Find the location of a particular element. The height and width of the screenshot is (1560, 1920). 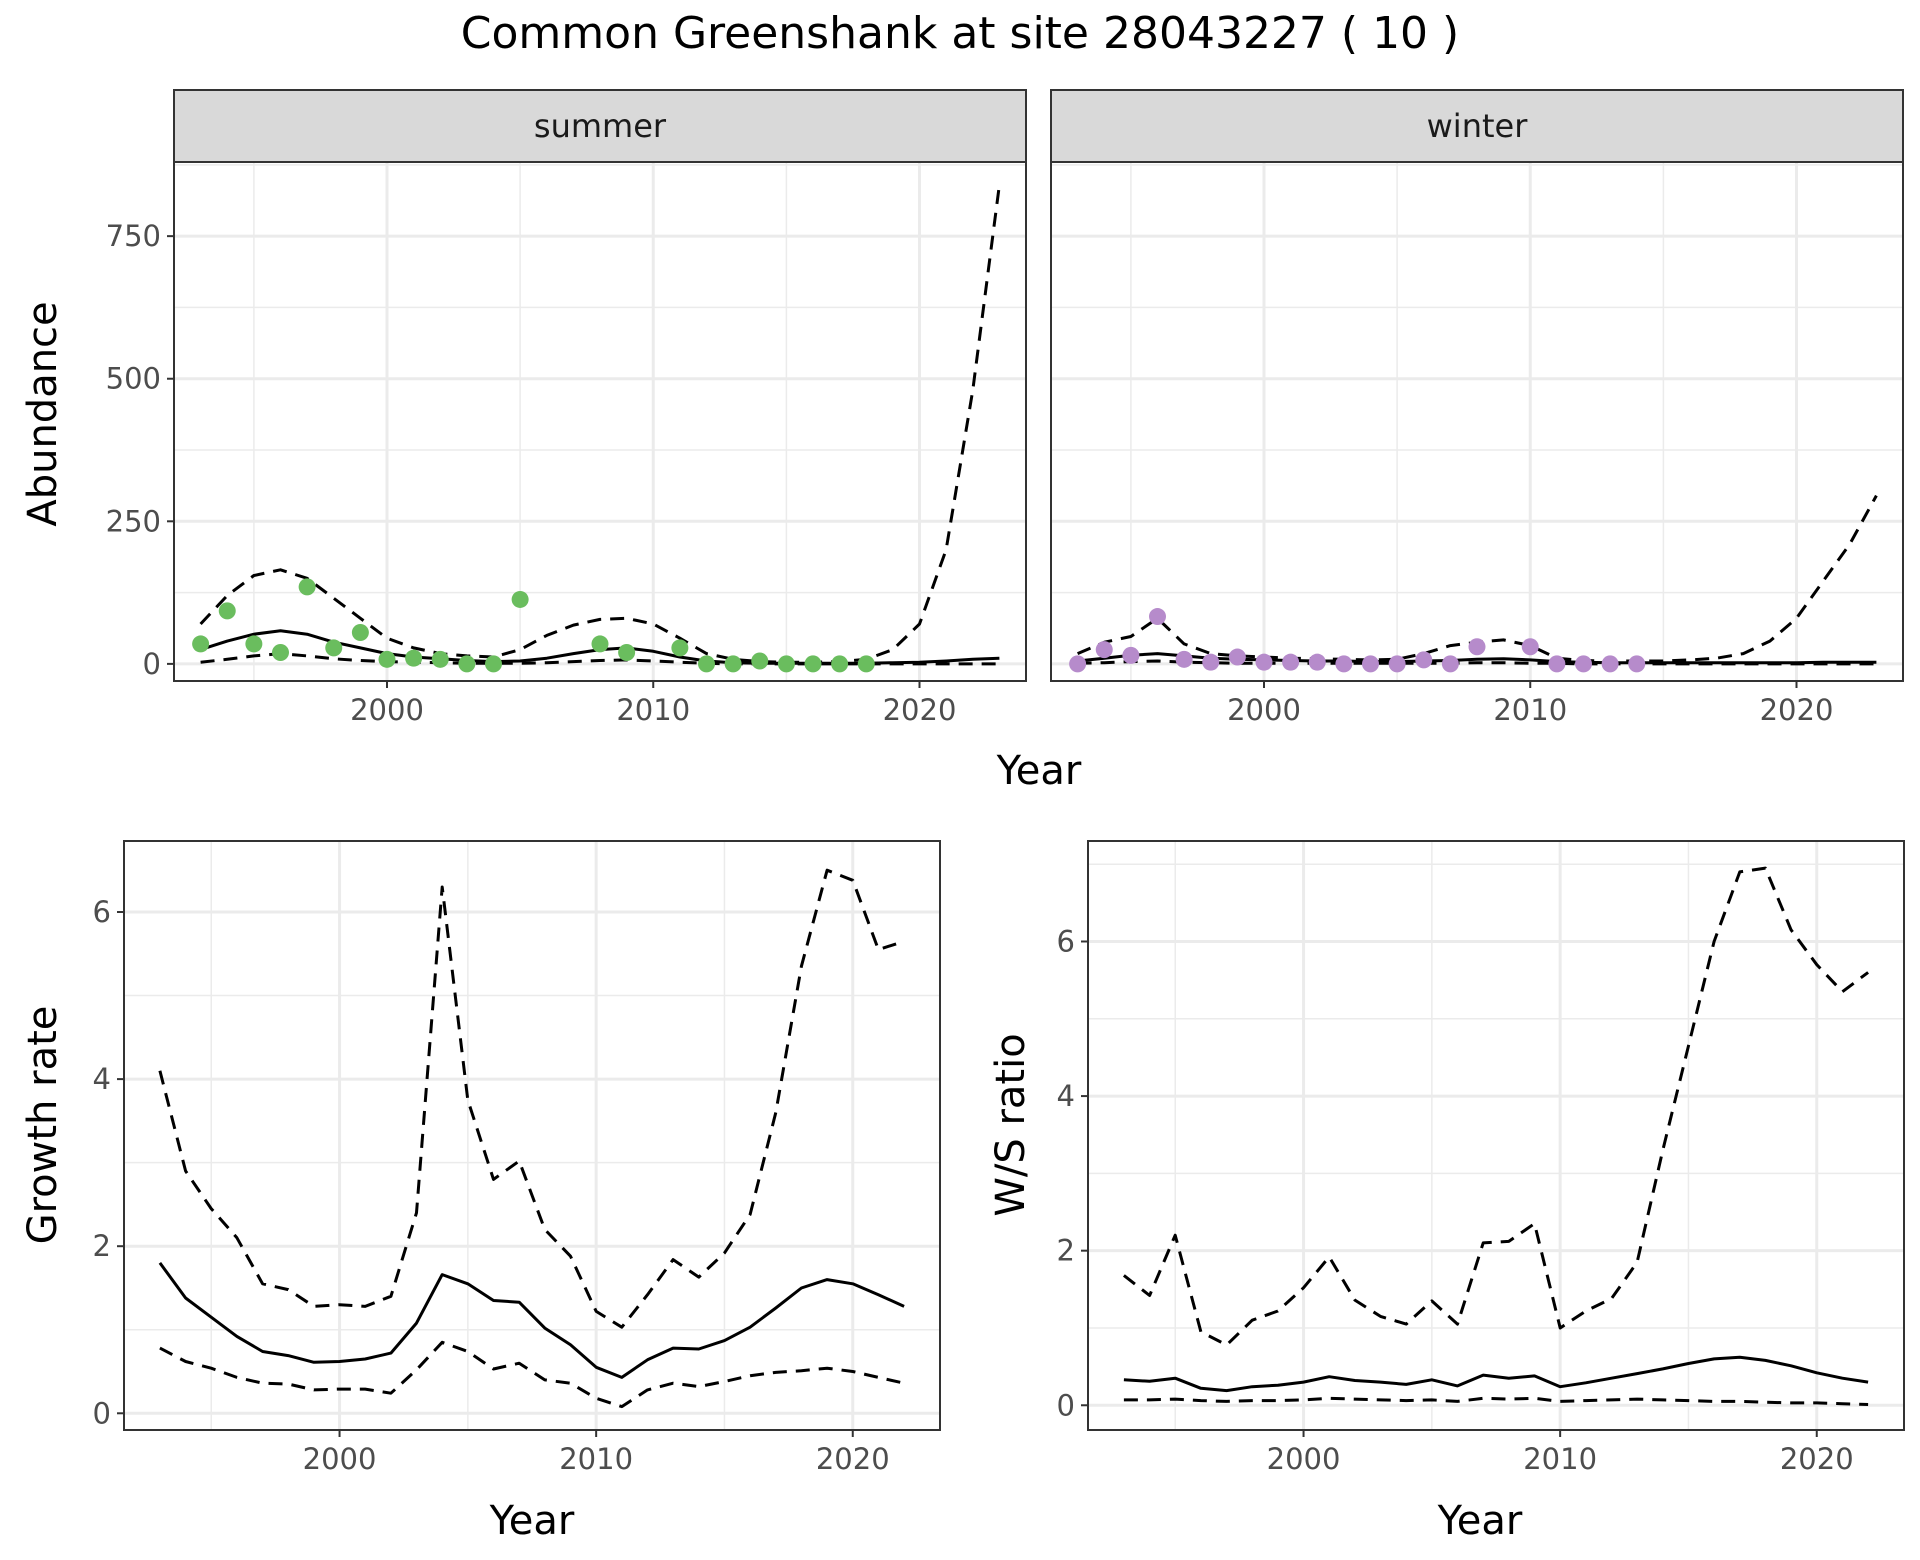

top-y-axis-title: Abundance is located at coordinates (43, 413).